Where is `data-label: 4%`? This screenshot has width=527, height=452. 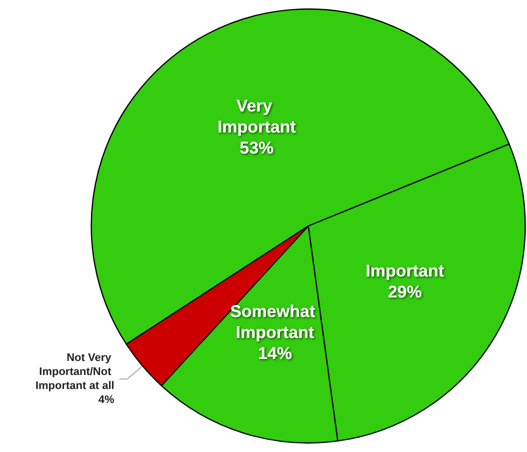 data-label: 4% is located at coordinates (106, 400).